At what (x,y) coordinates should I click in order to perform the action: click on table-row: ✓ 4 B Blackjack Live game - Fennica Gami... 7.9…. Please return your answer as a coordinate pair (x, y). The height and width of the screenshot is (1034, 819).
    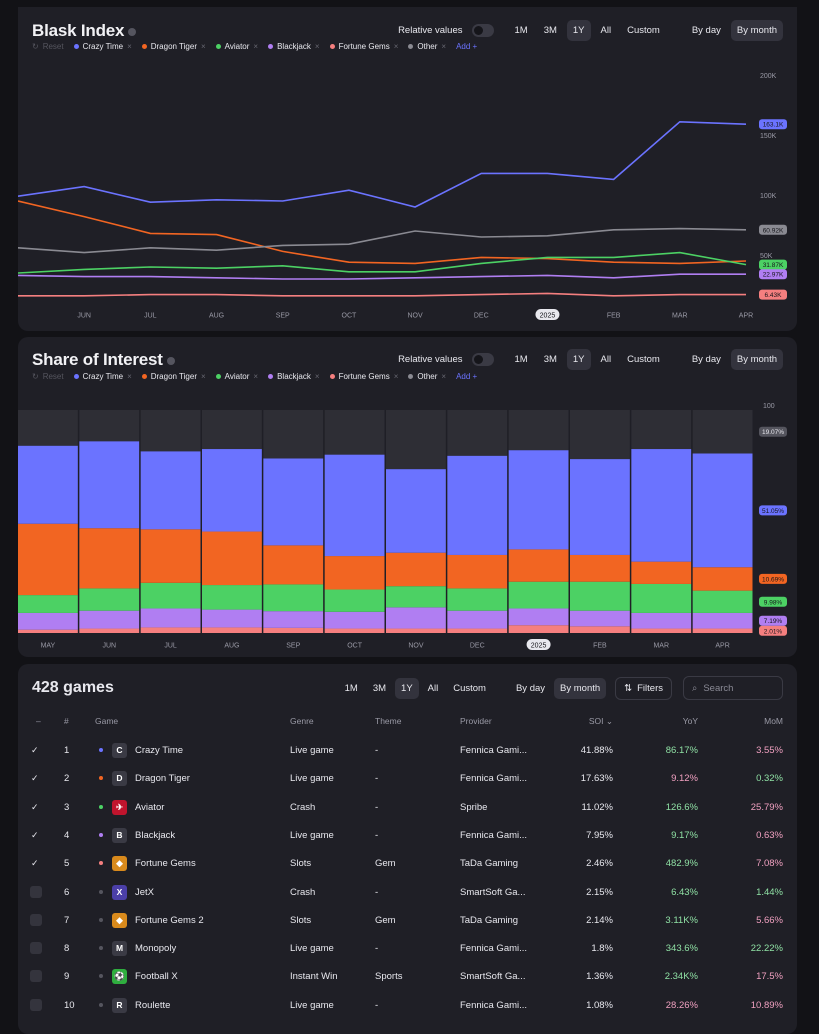
    Looking at the image, I should click on (407, 835).